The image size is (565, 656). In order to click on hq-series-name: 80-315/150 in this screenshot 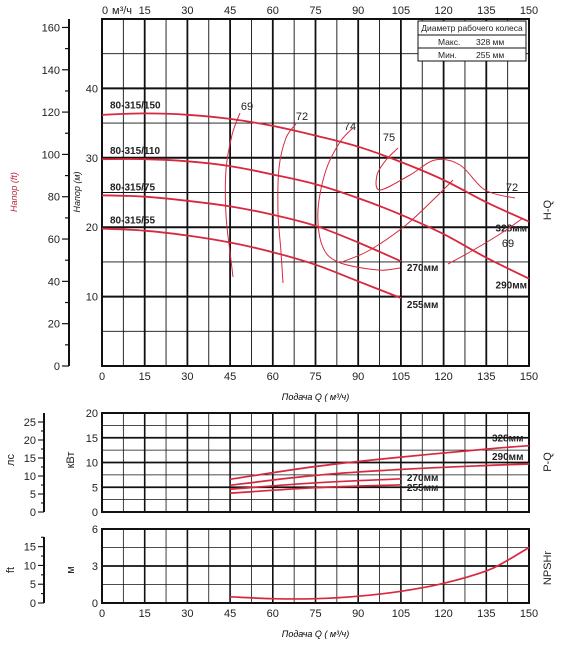, I will do `click(135, 105)`.